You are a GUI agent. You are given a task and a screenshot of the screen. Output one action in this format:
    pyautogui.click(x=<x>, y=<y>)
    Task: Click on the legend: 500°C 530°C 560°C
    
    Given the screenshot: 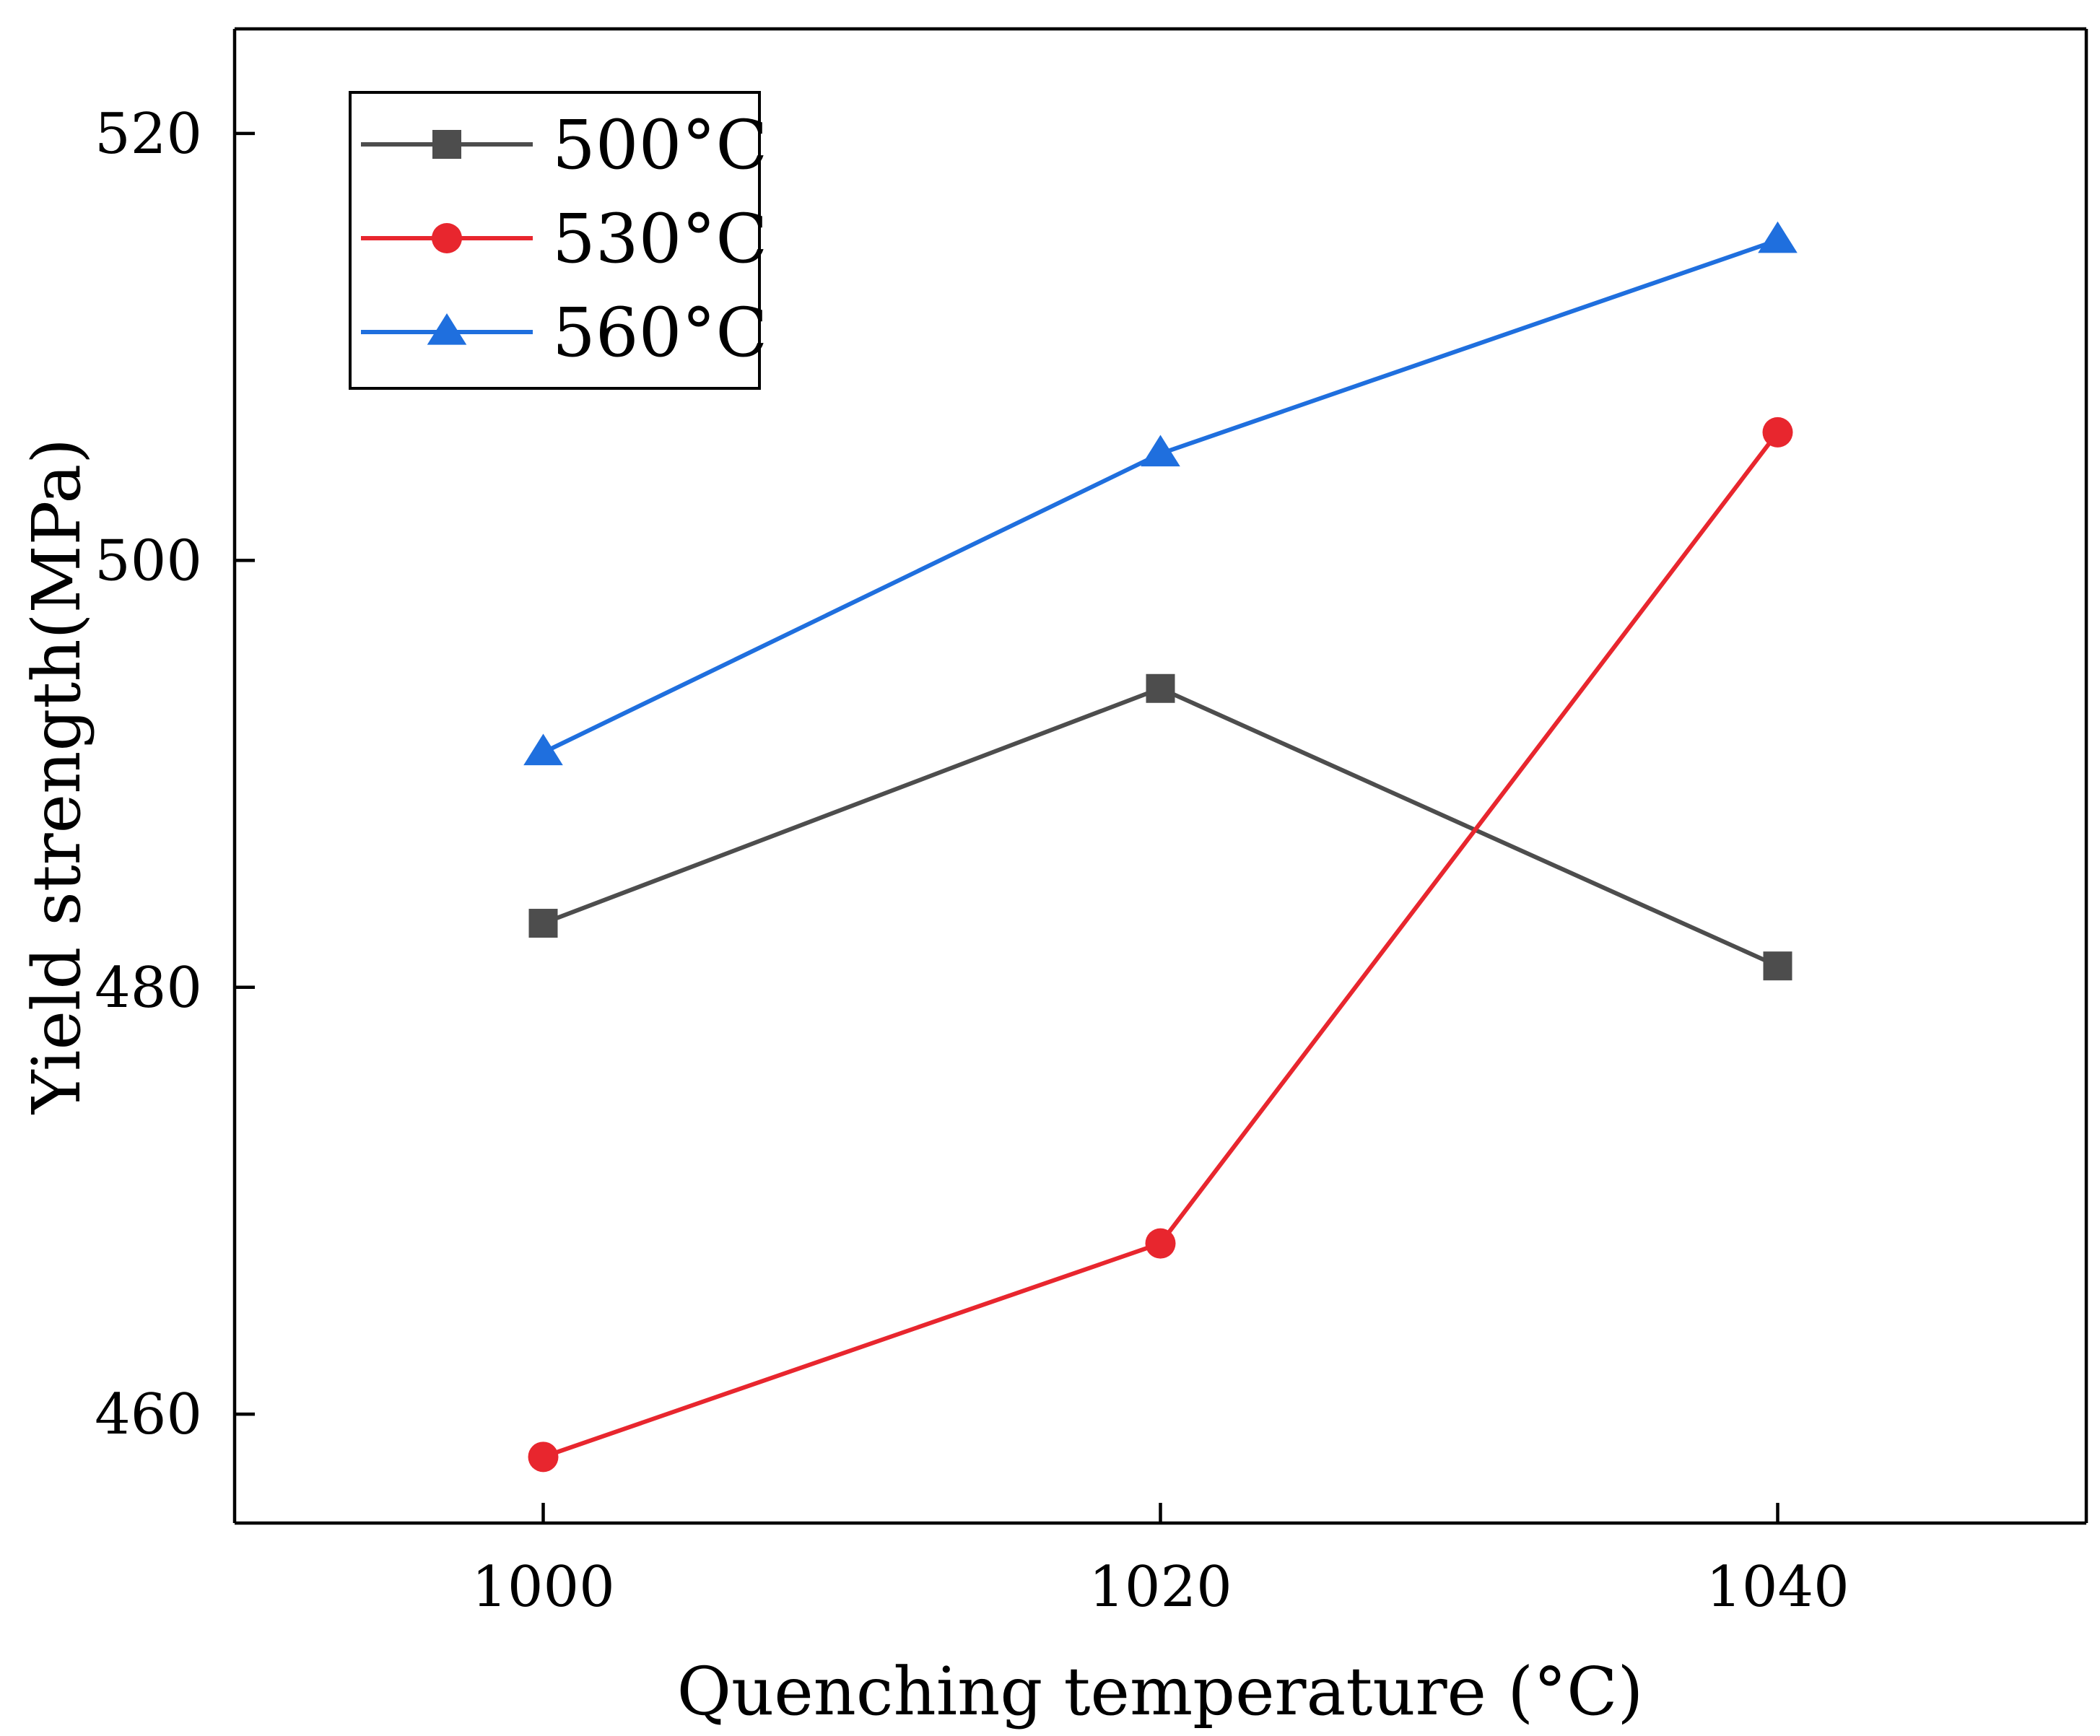 What is the action you would take?
    pyautogui.click(x=558, y=240)
    